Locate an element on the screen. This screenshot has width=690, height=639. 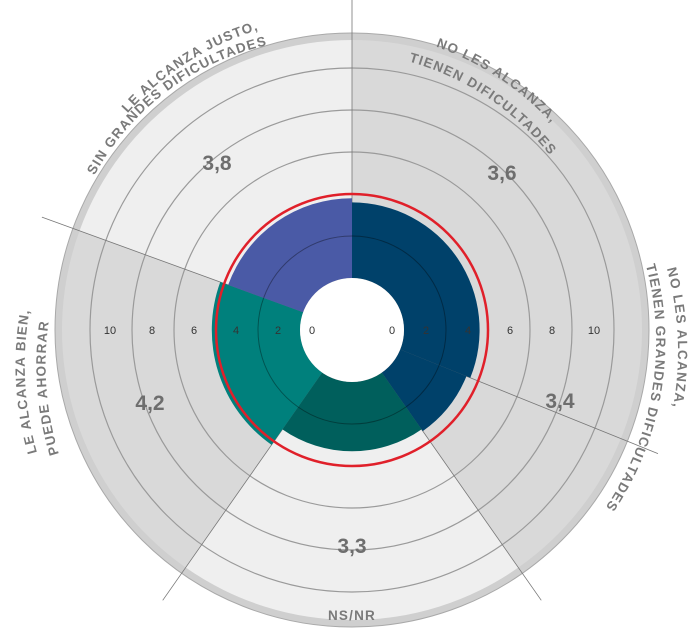
tick-label-right-10: 10 is located at coordinates (594, 331).